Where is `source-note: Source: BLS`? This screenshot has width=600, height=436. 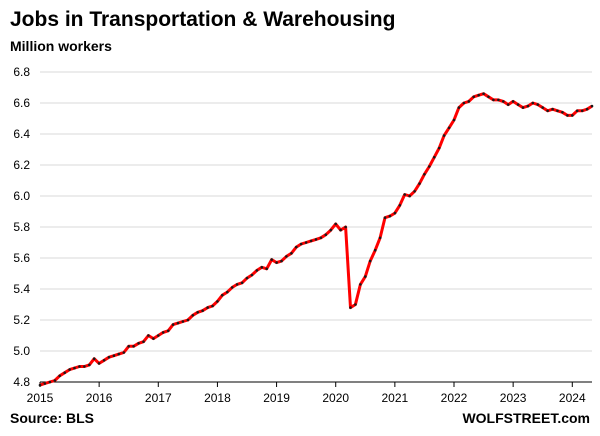
source-note: Source: BLS is located at coordinates (52, 418).